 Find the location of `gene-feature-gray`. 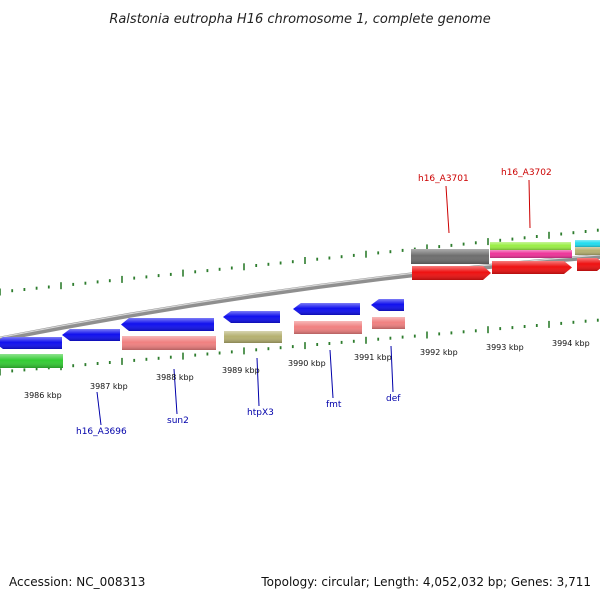

gene-feature-gray is located at coordinates (450, 256).